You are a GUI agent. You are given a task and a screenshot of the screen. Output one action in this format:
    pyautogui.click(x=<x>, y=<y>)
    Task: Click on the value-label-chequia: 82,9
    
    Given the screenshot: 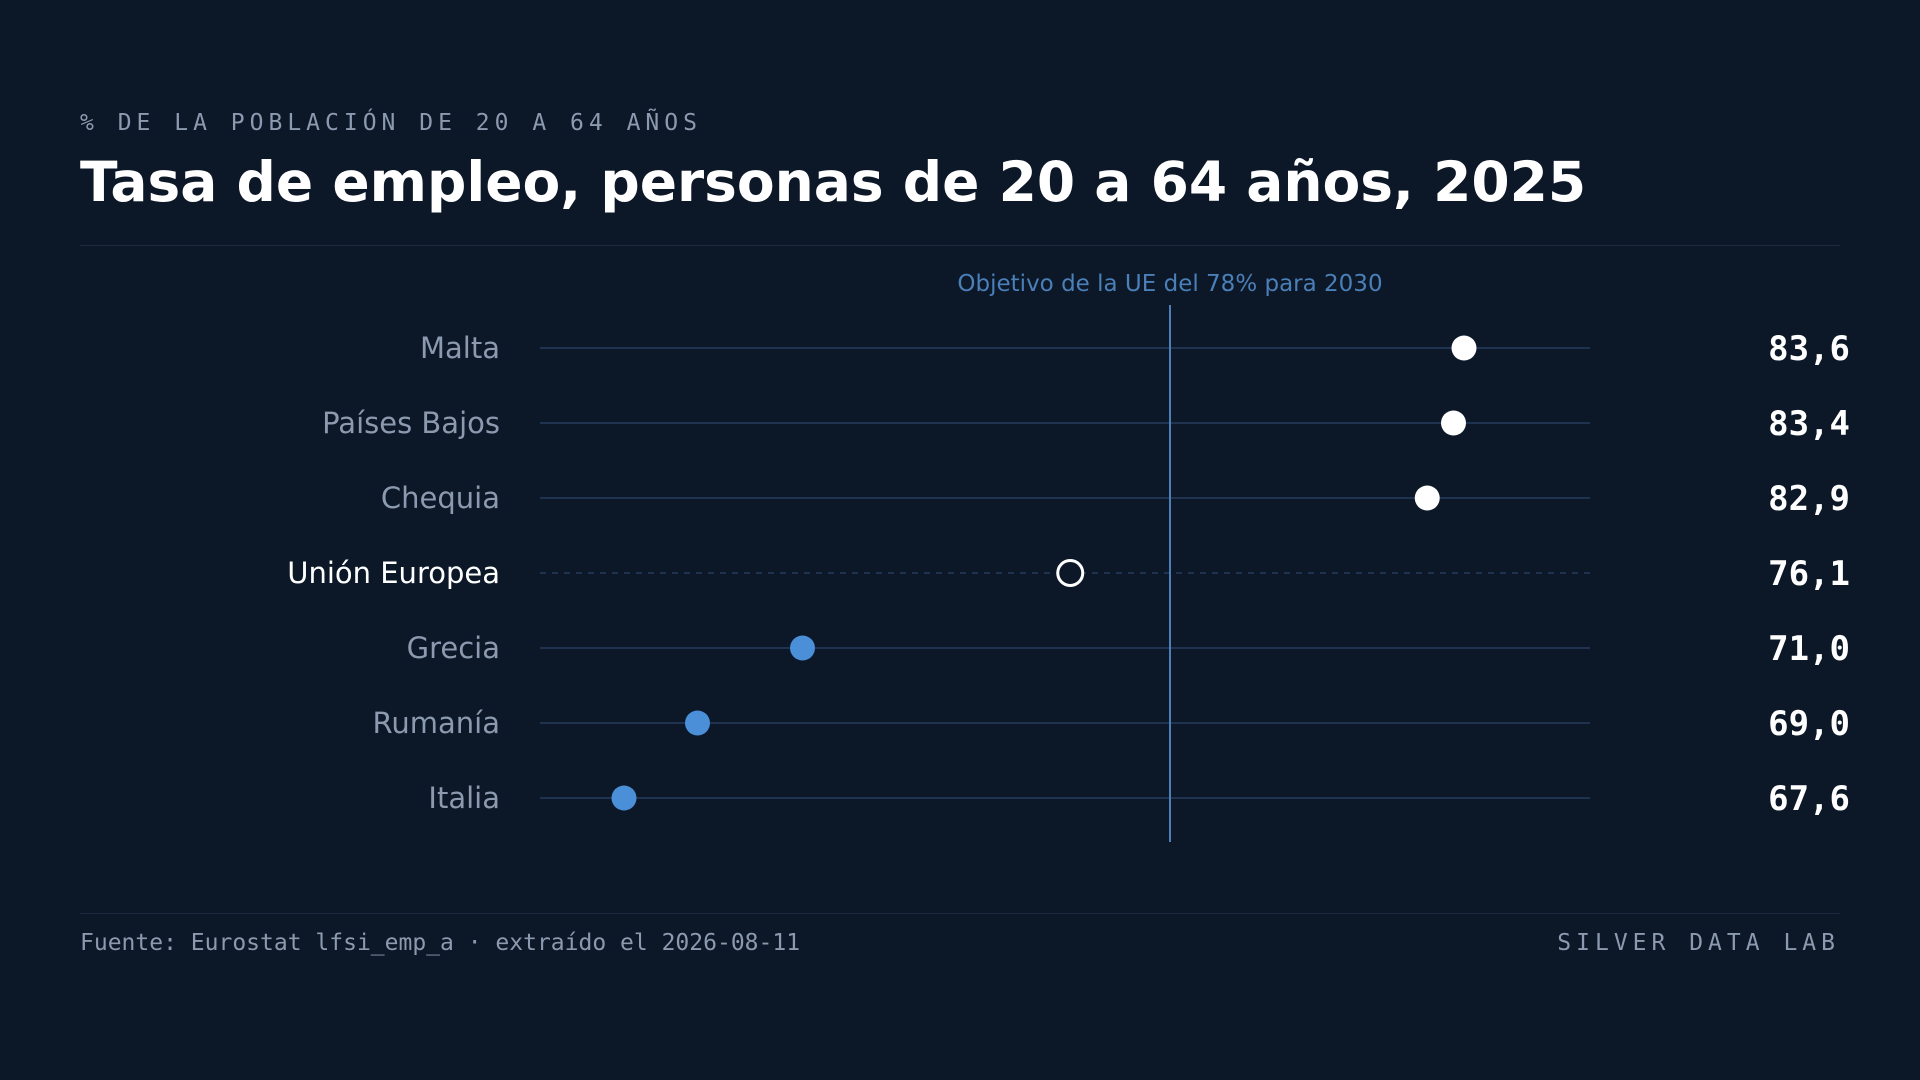 What is the action you would take?
    pyautogui.click(x=1809, y=499)
    